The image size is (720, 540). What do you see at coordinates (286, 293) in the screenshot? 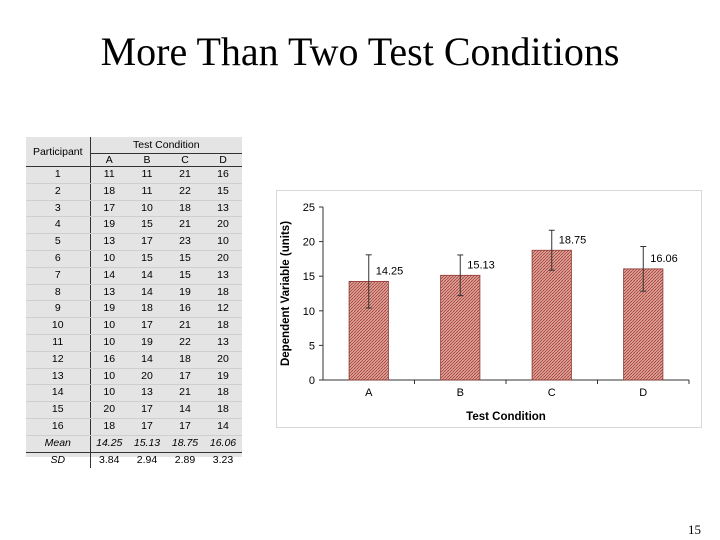
I see `y-axis-title: Dependent Variable (units)` at bounding box center [286, 293].